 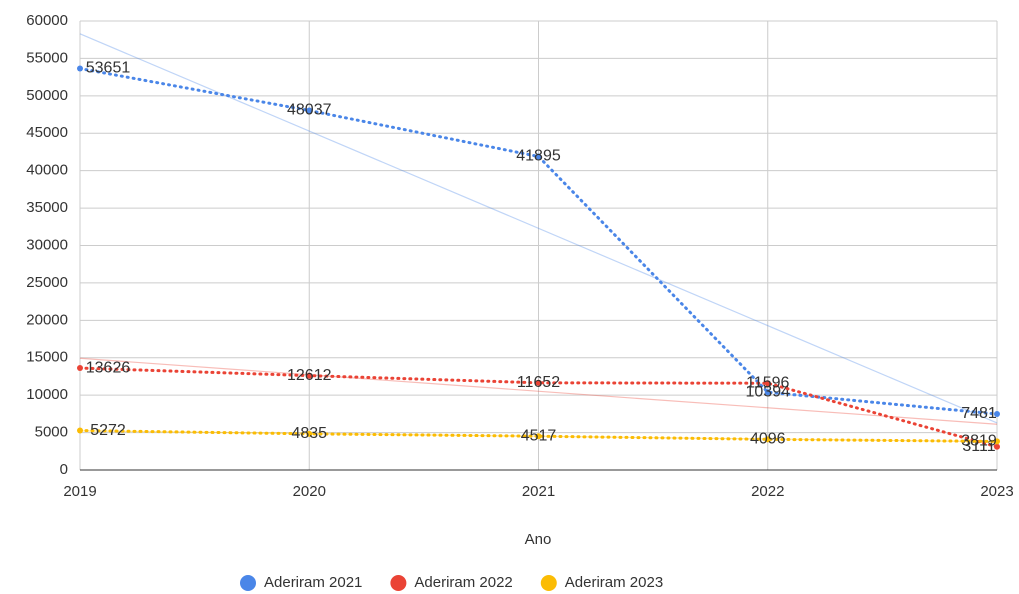 I want to click on x-tick-label: 2022, so click(x=767, y=491).